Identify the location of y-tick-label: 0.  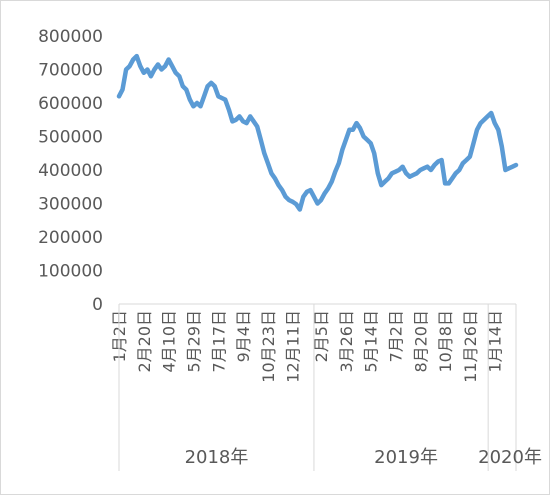
(97, 305).